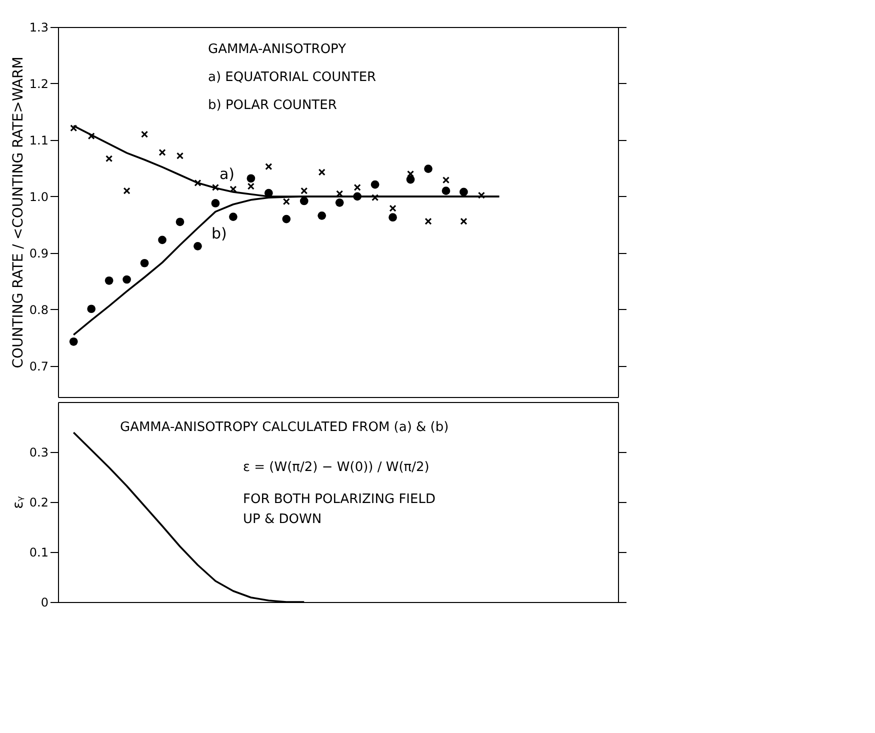  What do you see at coordinates (38, 503) in the screenshot?
I see `y-tick-label: 0.2` at bounding box center [38, 503].